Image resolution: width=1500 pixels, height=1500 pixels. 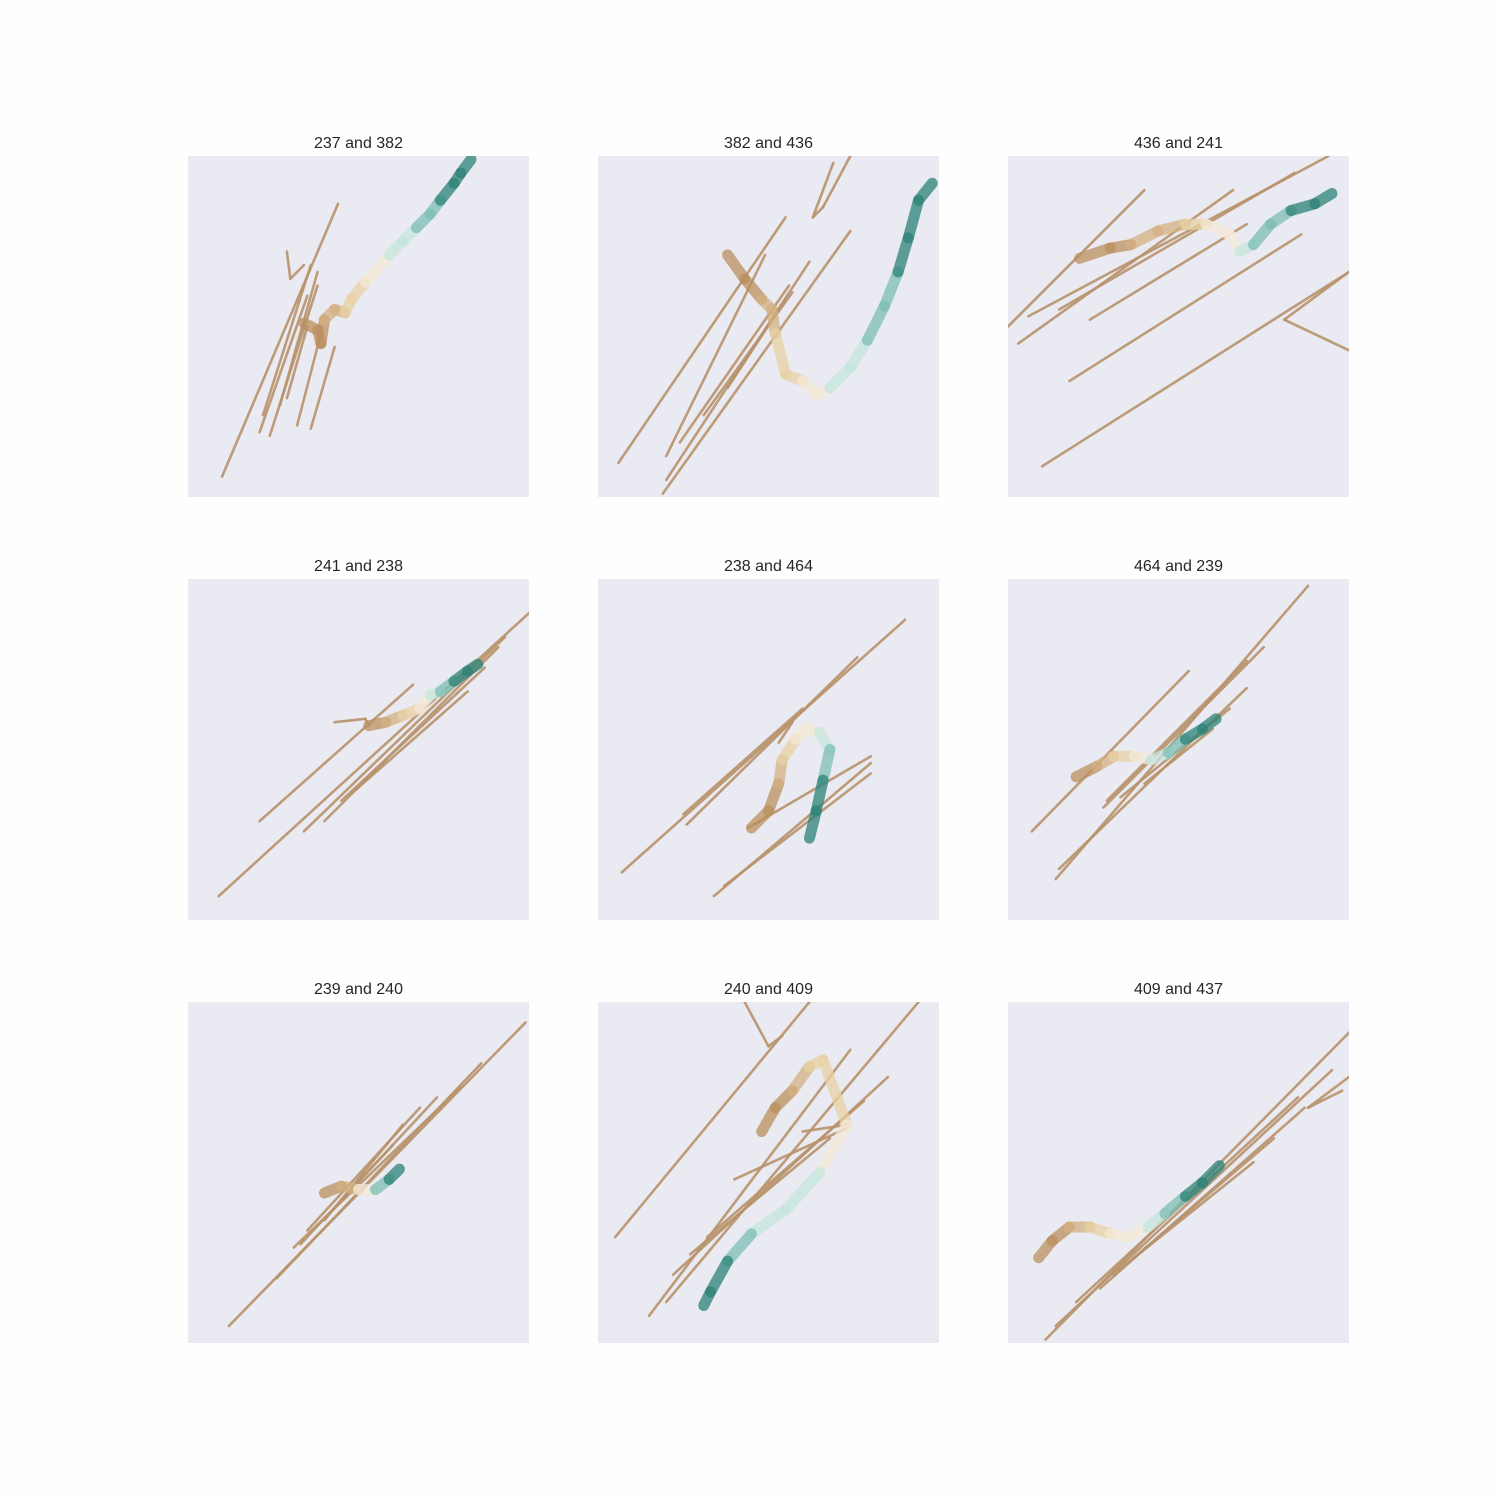 I want to click on panel-9: 409 and 437, so click(x=1178, y=1162).